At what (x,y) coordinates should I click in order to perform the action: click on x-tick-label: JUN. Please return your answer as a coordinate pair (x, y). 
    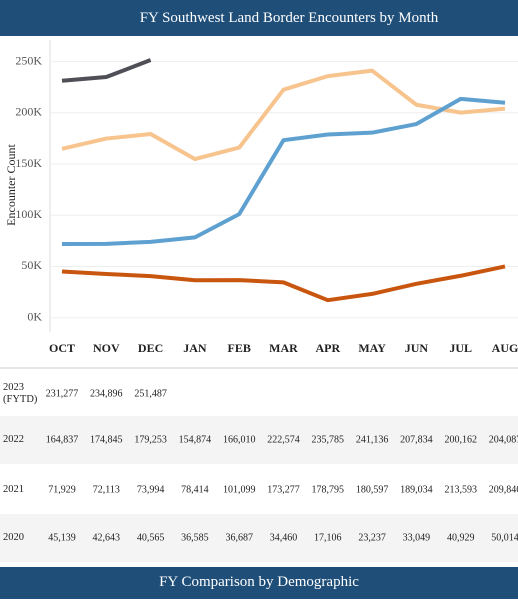
    Looking at the image, I should click on (417, 348).